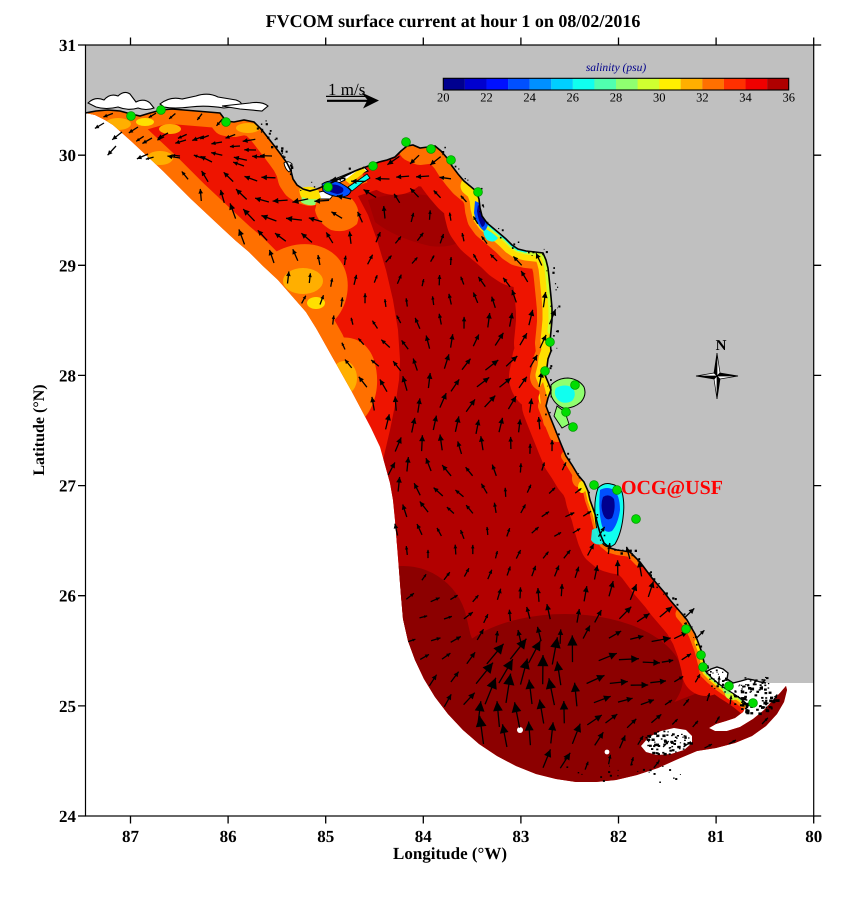  I want to click on svg-text: 80, so click(813, 836).